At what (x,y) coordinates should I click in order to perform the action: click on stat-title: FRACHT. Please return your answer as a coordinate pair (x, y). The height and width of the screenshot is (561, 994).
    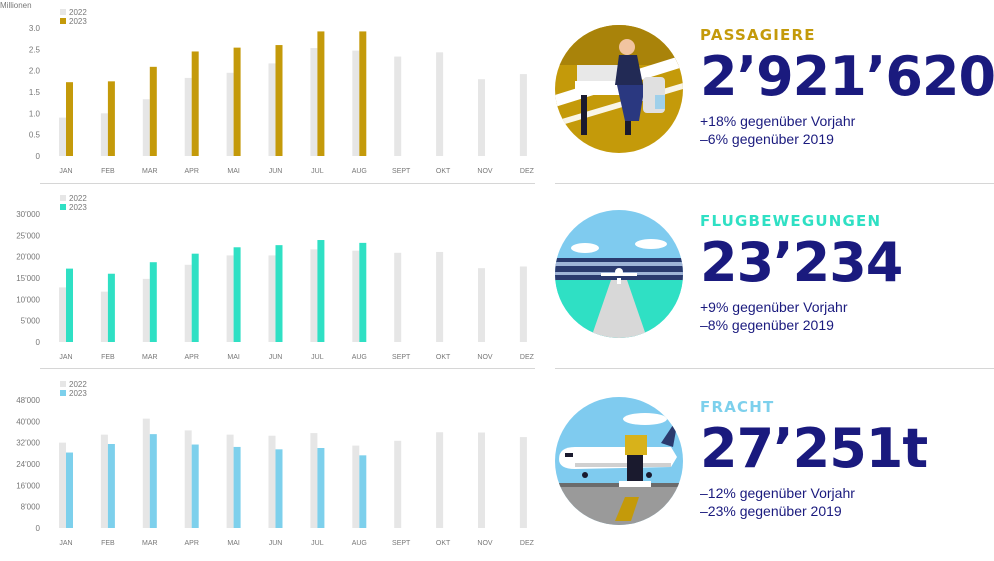
    Looking at the image, I should click on (737, 407).